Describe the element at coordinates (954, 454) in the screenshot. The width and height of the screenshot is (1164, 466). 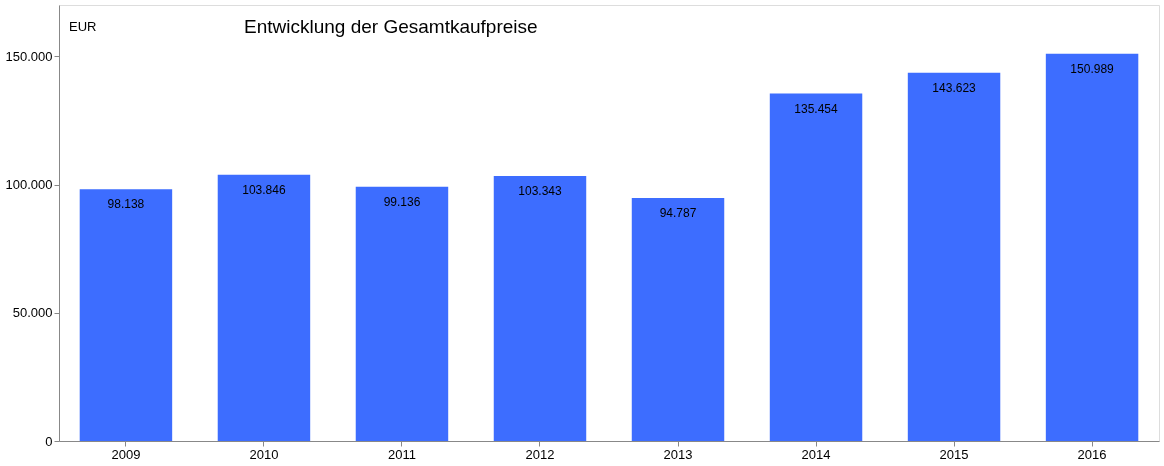
I see `x-tick-label: 2015` at that location.